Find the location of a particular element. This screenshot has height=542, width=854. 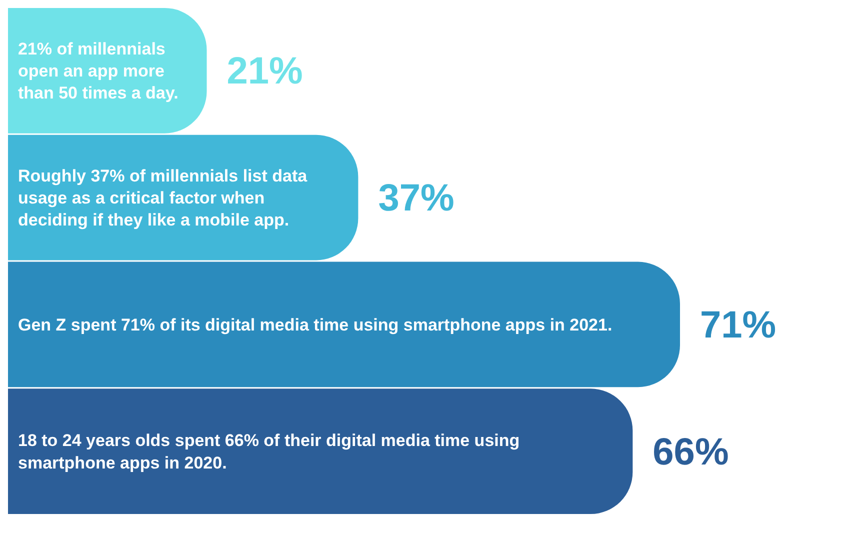

data-label: 21% is located at coordinates (264, 71).